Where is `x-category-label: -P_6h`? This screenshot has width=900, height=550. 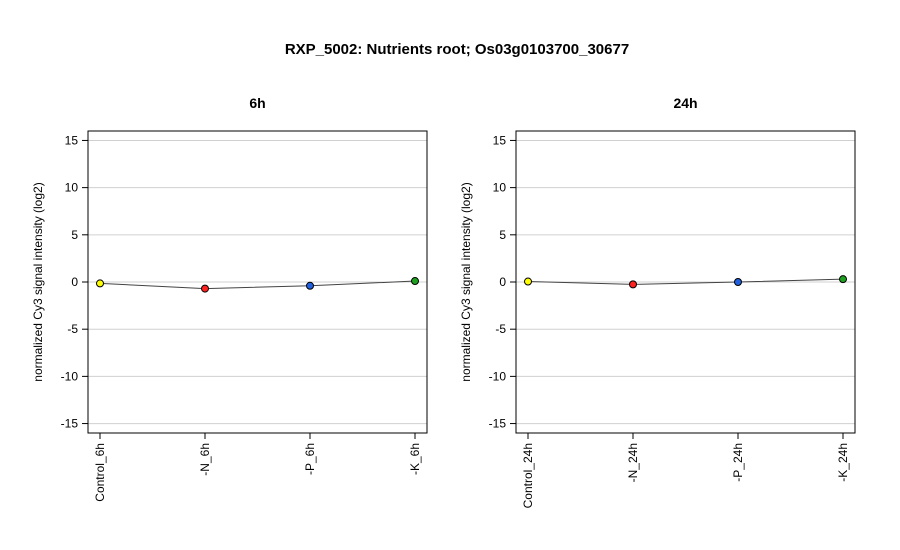
x-category-label: -P_6h is located at coordinates (310, 459).